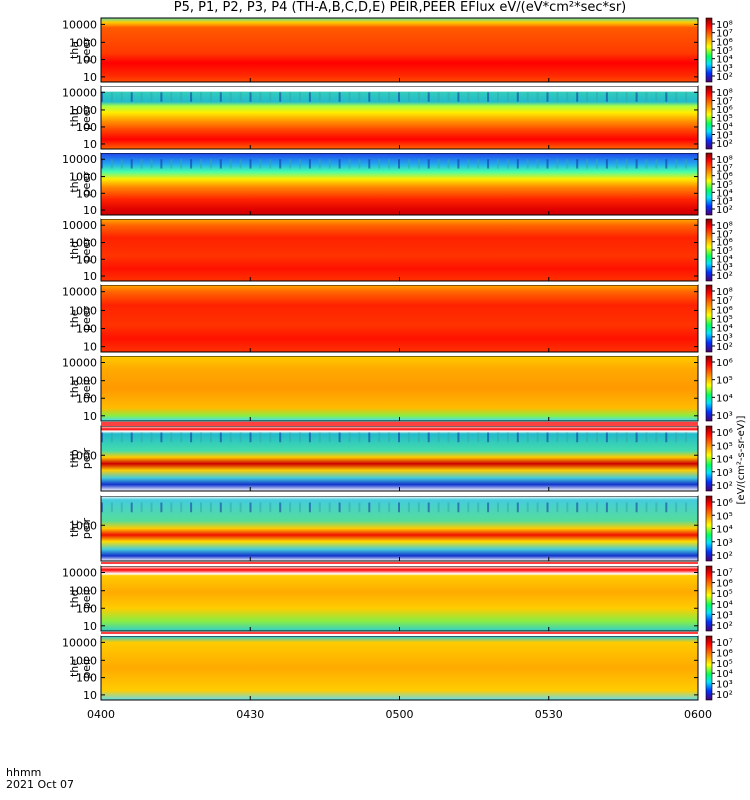 This screenshot has width=750, height=800. Describe the element at coordinates (24, 772) in the screenshot. I see `footer-time-label: hhmm` at that location.